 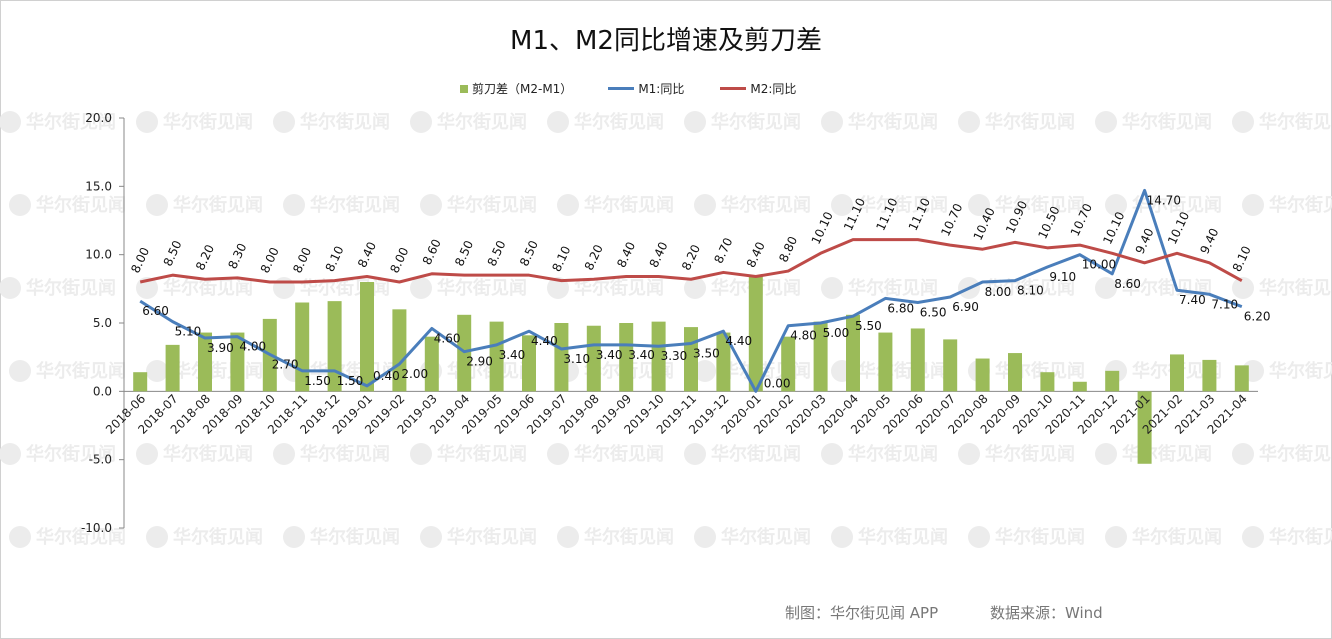 What do you see at coordinates (188, 332) in the screenshot?
I see `data-label-m1: 5.10` at bounding box center [188, 332].